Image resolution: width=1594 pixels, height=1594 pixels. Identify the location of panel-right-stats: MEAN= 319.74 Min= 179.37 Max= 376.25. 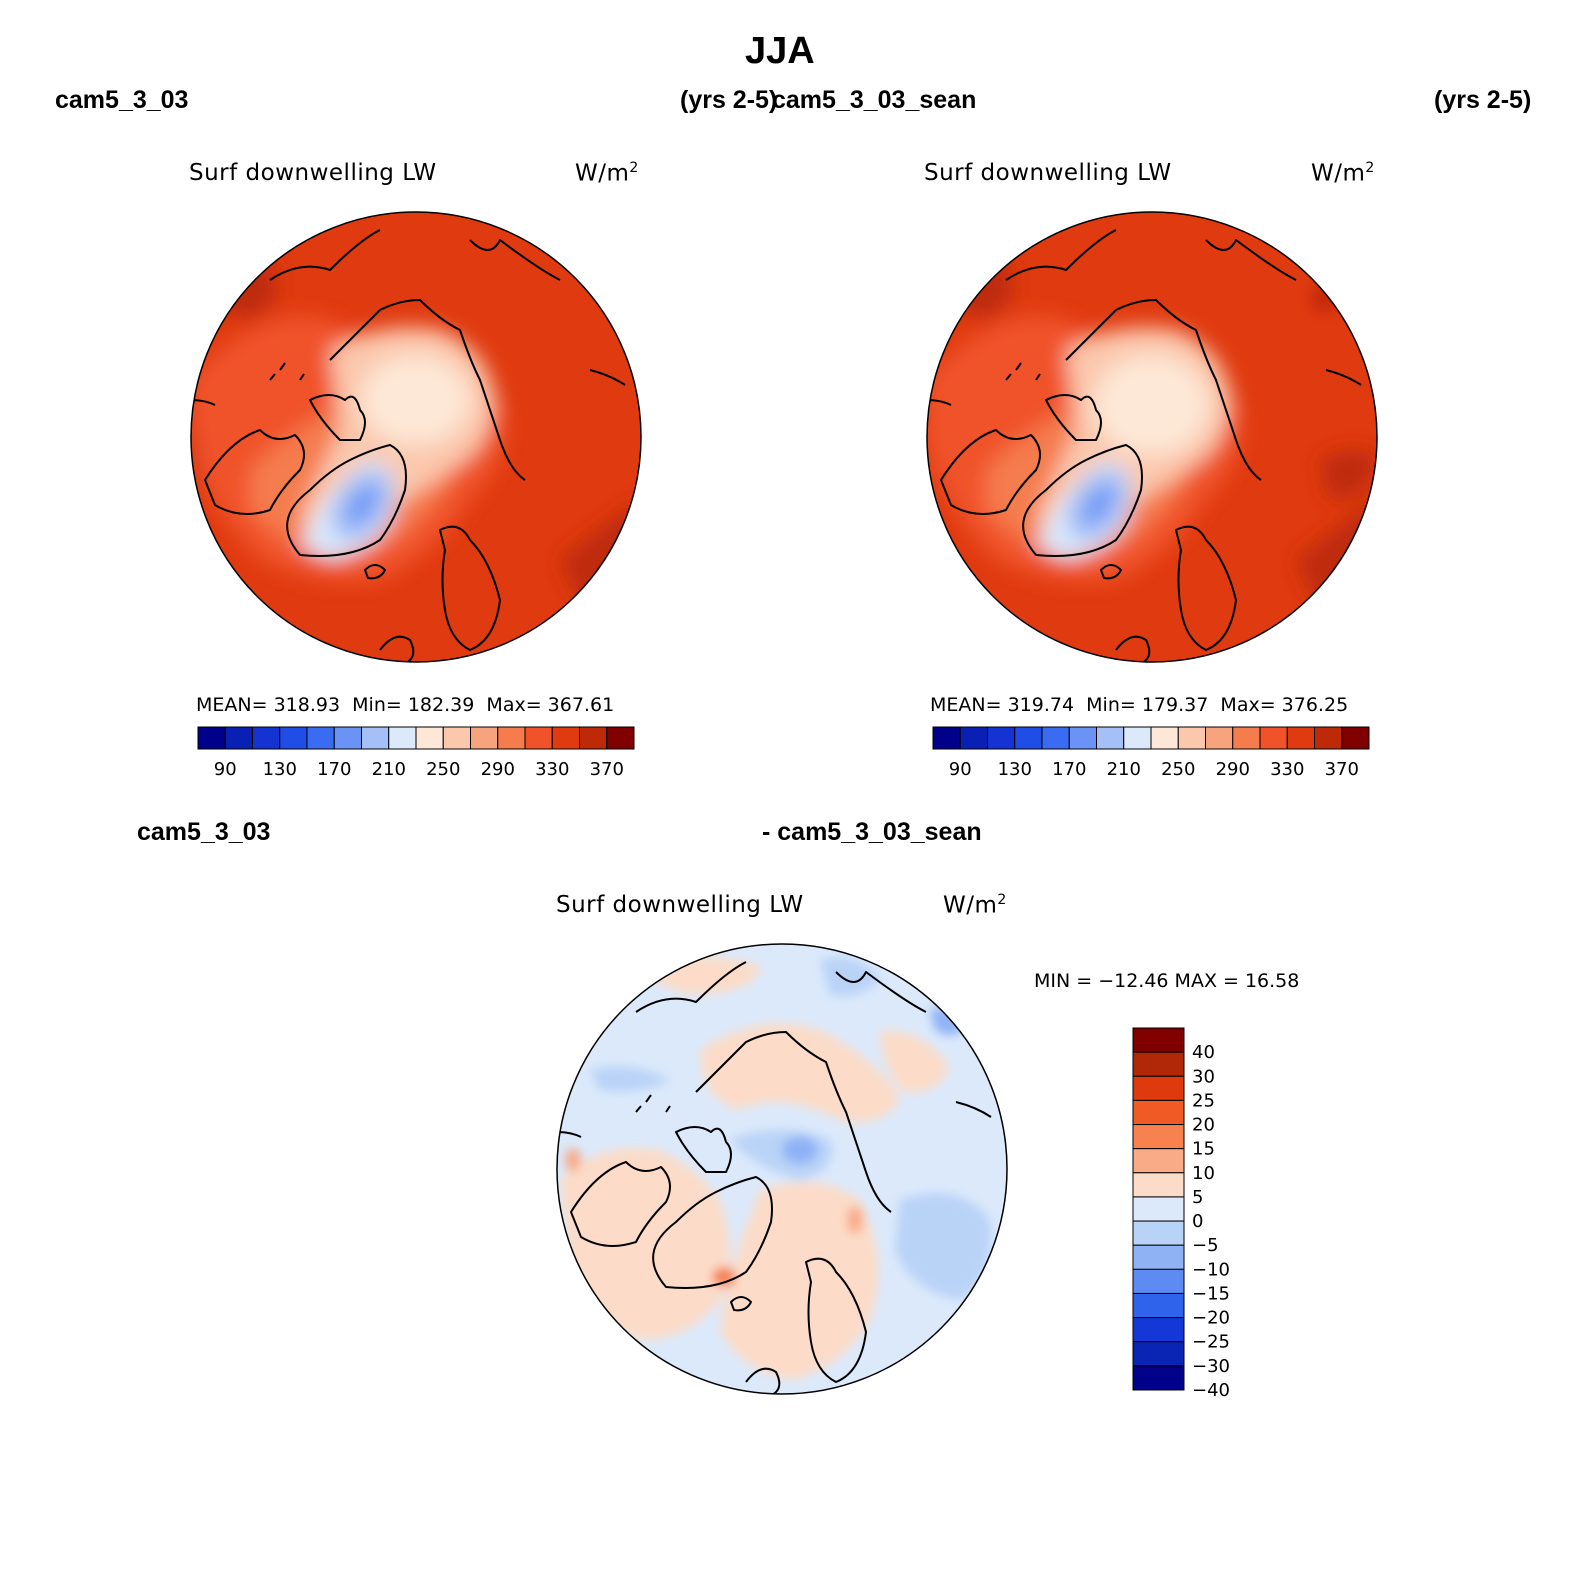
(1139, 705).